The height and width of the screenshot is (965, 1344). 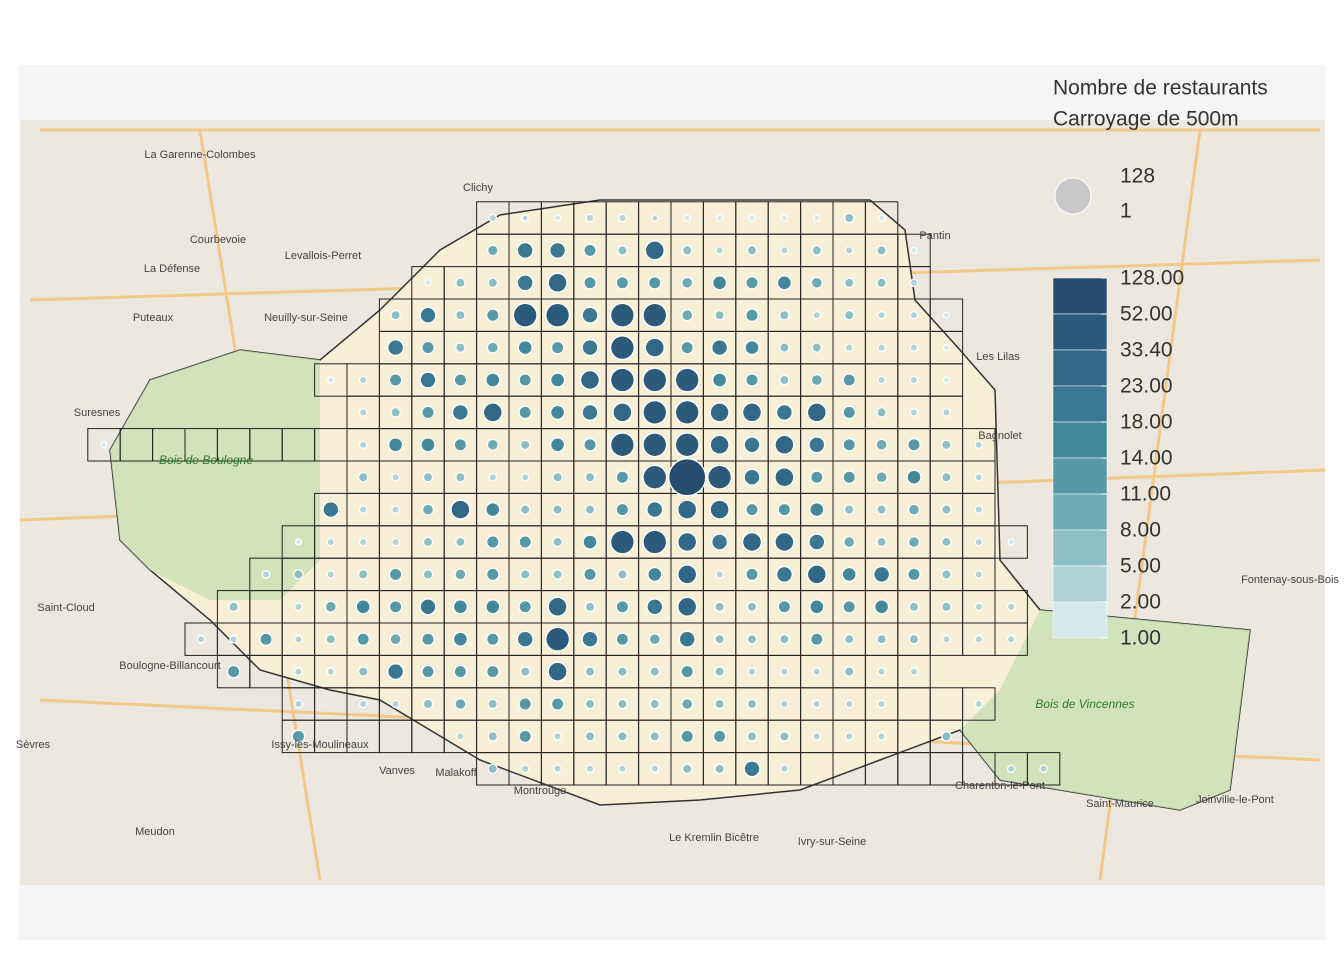 I want to click on place-label: Vanves, so click(x=397, y=771).